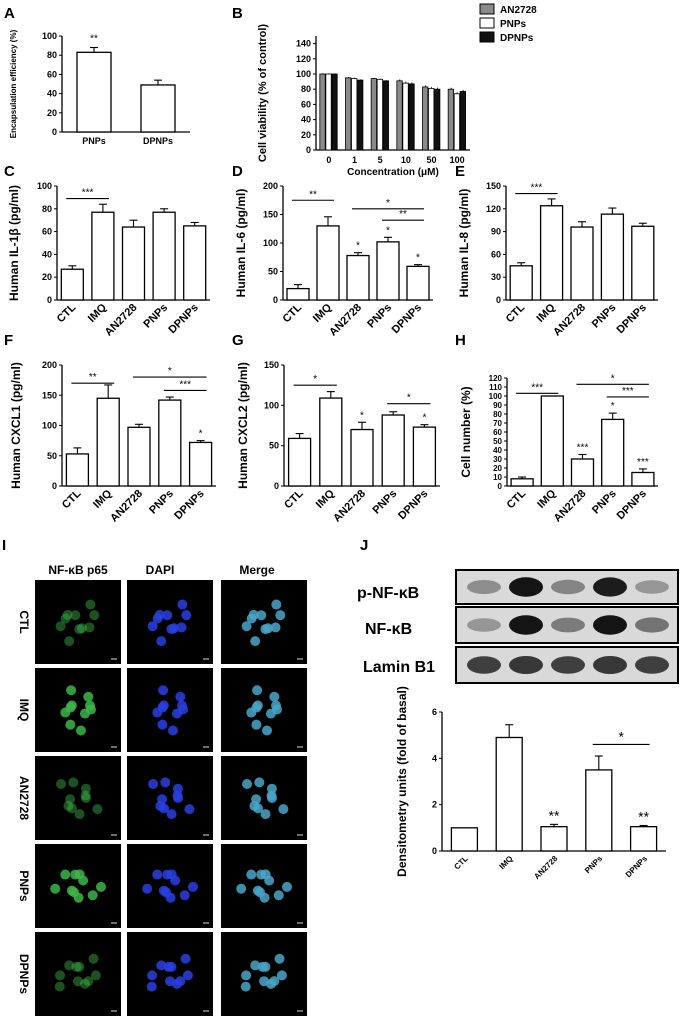 The height and width of the screenshot is (1021, 682). What do you see at coordinates (4, 545) in the screenshot?
I see `panel-letter-I: I` at bounding box center [4, 545].